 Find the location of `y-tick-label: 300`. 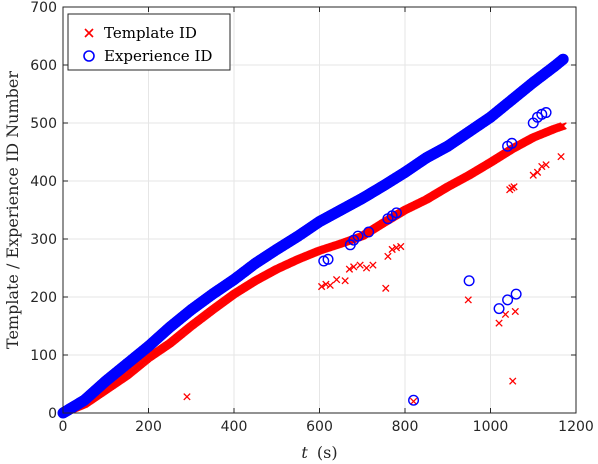

y-tick-label: 300 is located at coordinates (43, 240).